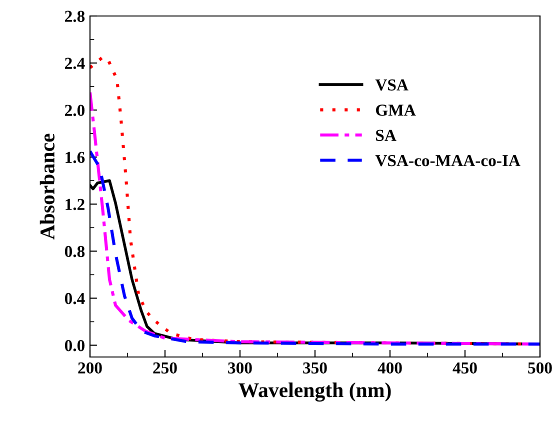 This screenshot has width=560, height=433. I want to click on y-tick-label: 0.8, so click(74, 252).